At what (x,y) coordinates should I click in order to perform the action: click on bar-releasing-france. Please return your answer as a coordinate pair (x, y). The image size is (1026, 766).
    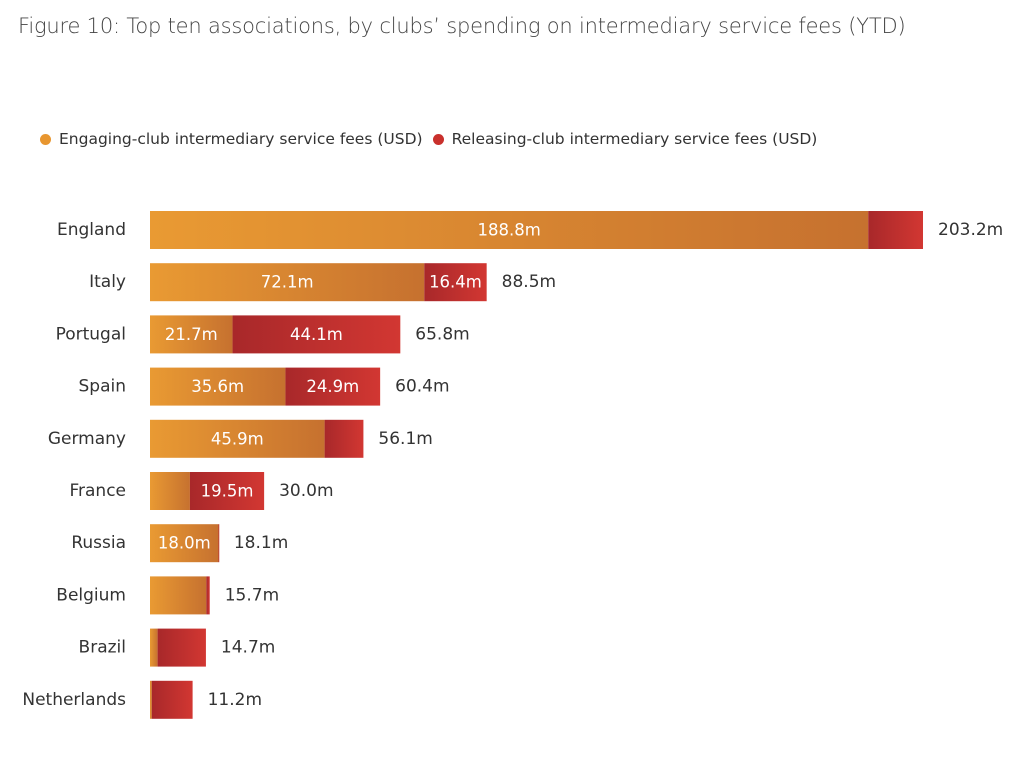
    Looking at the image, I should click on (227, 491).